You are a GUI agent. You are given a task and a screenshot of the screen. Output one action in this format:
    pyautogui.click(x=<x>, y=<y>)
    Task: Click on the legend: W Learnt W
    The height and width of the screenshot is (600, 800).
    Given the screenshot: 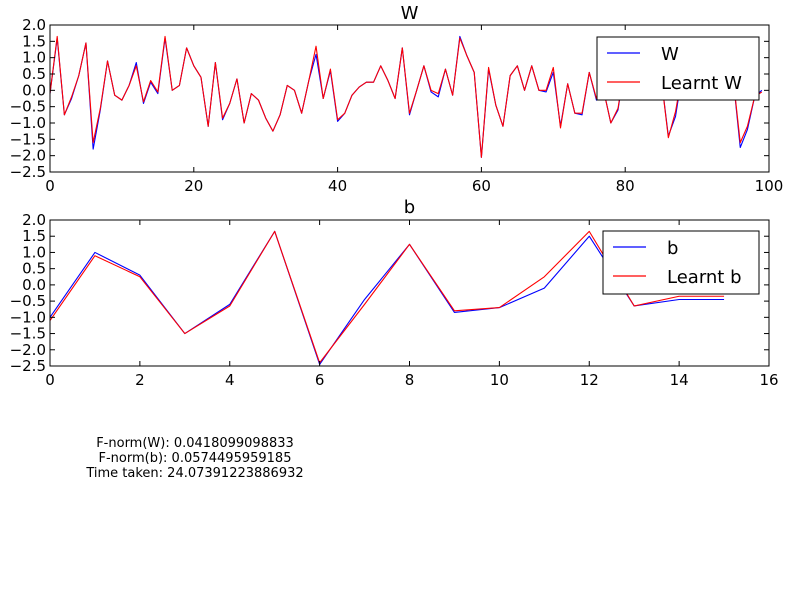 What is the action you would take?
    pyautogui.click(x=678, y=68)
    